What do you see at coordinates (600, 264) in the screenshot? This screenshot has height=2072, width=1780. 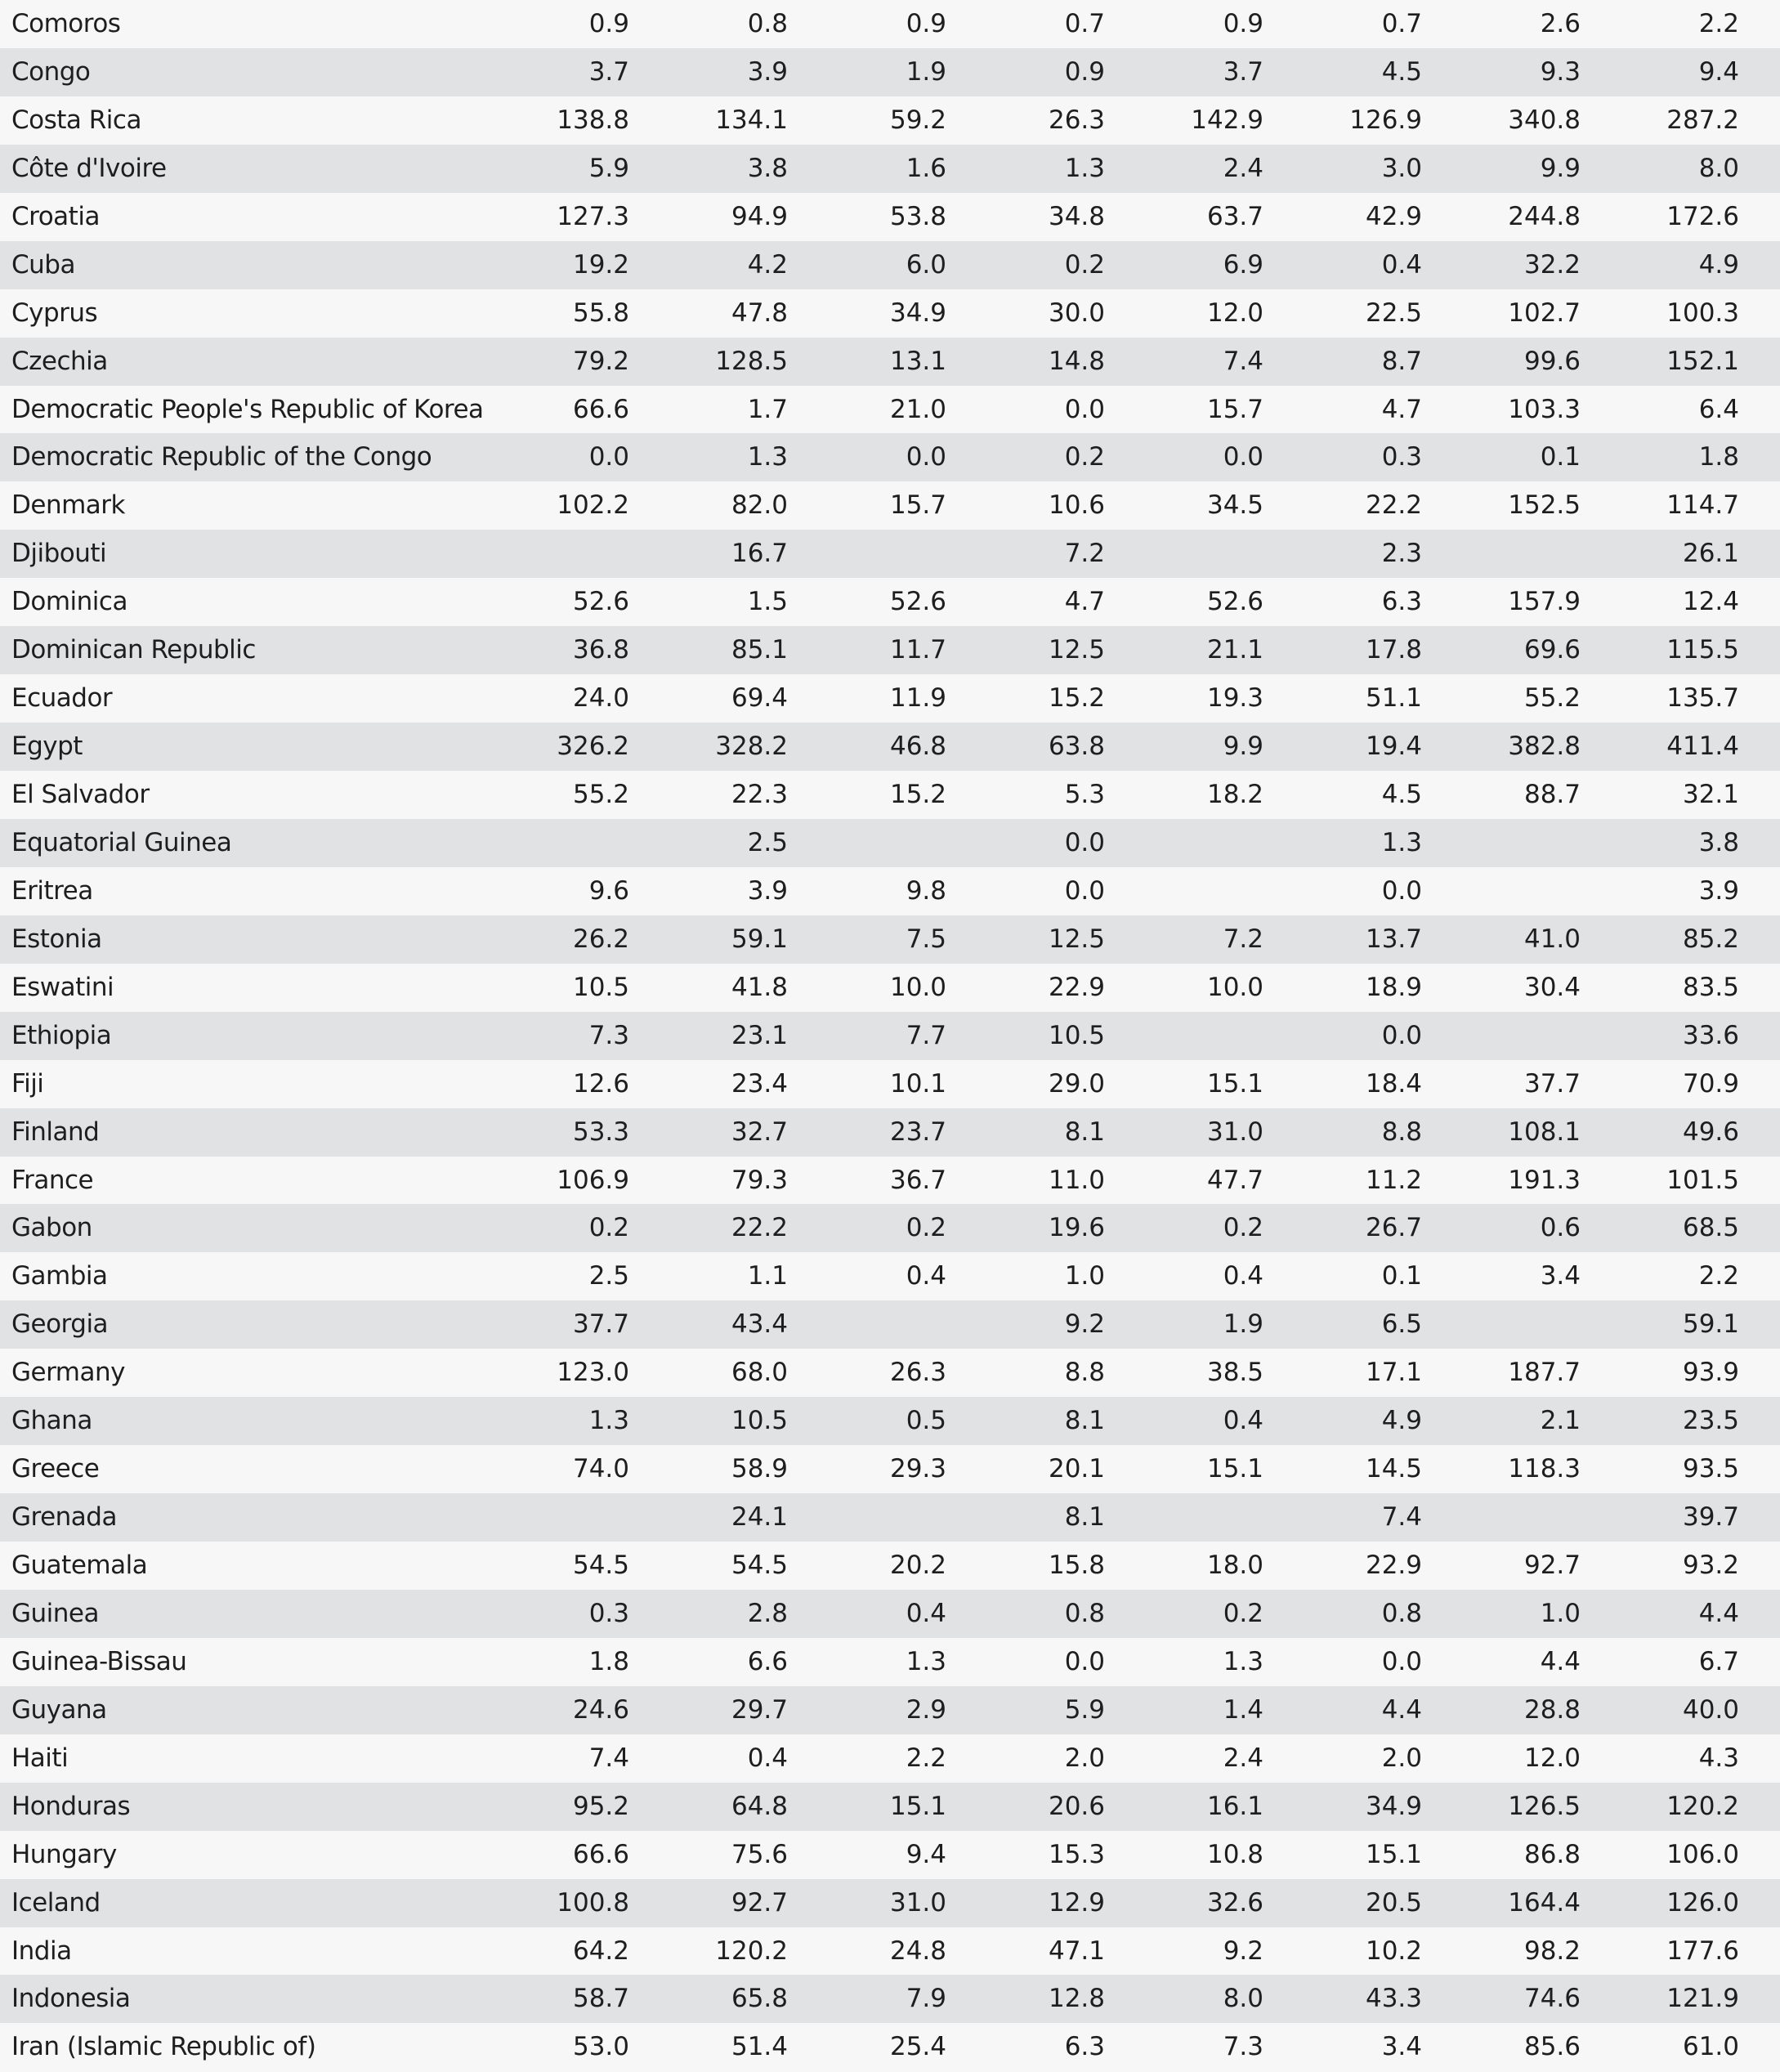 I see `value-cell-col1: 19.2` at bounding box center [600, 264].